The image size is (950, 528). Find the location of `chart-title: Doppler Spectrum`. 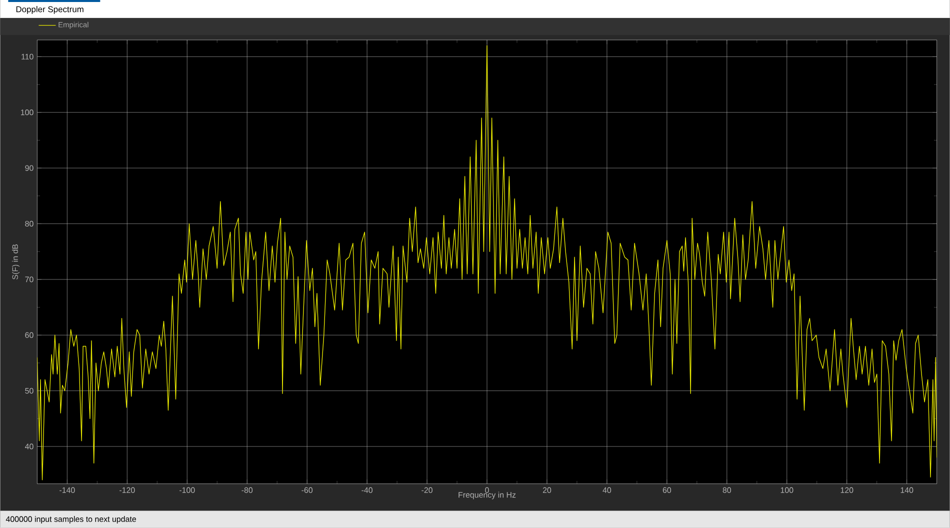

chart-title: Doppler Spectrum is located at coordinates (50, 10).